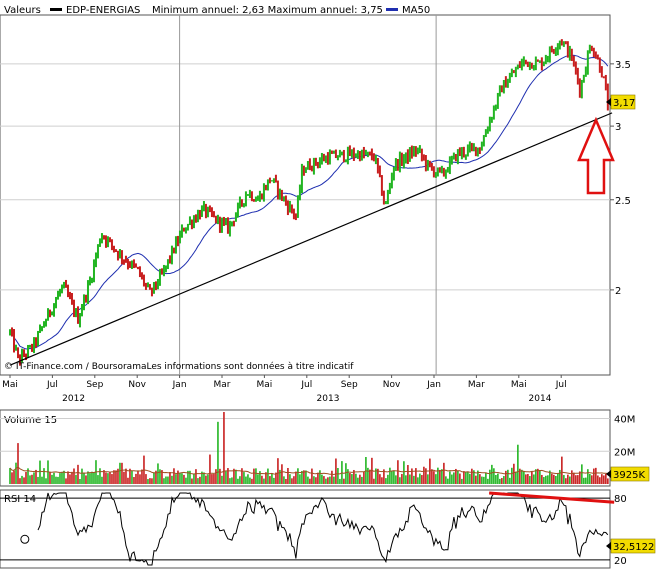 This screenshot has width=657, height=576. Describe the element at coordinates (540, 399) in the screenshot. I see `x-year-label: 2014` at that location.